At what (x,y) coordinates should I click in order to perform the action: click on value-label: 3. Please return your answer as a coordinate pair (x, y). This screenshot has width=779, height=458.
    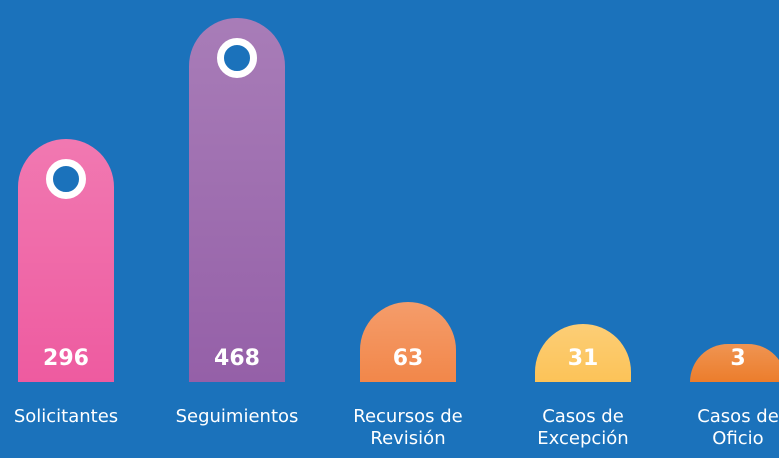
    Looking at the image, I should click on (738, 358).